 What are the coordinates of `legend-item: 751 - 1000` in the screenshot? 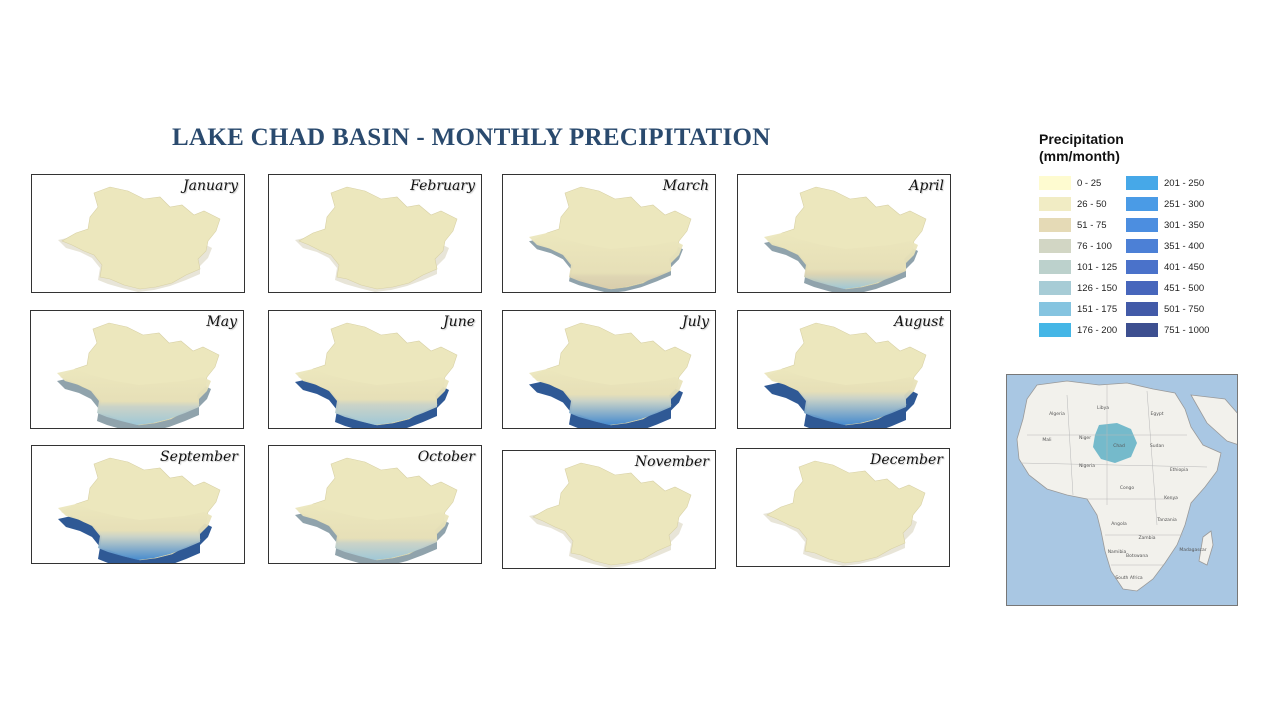 It's located at (1167, 330).